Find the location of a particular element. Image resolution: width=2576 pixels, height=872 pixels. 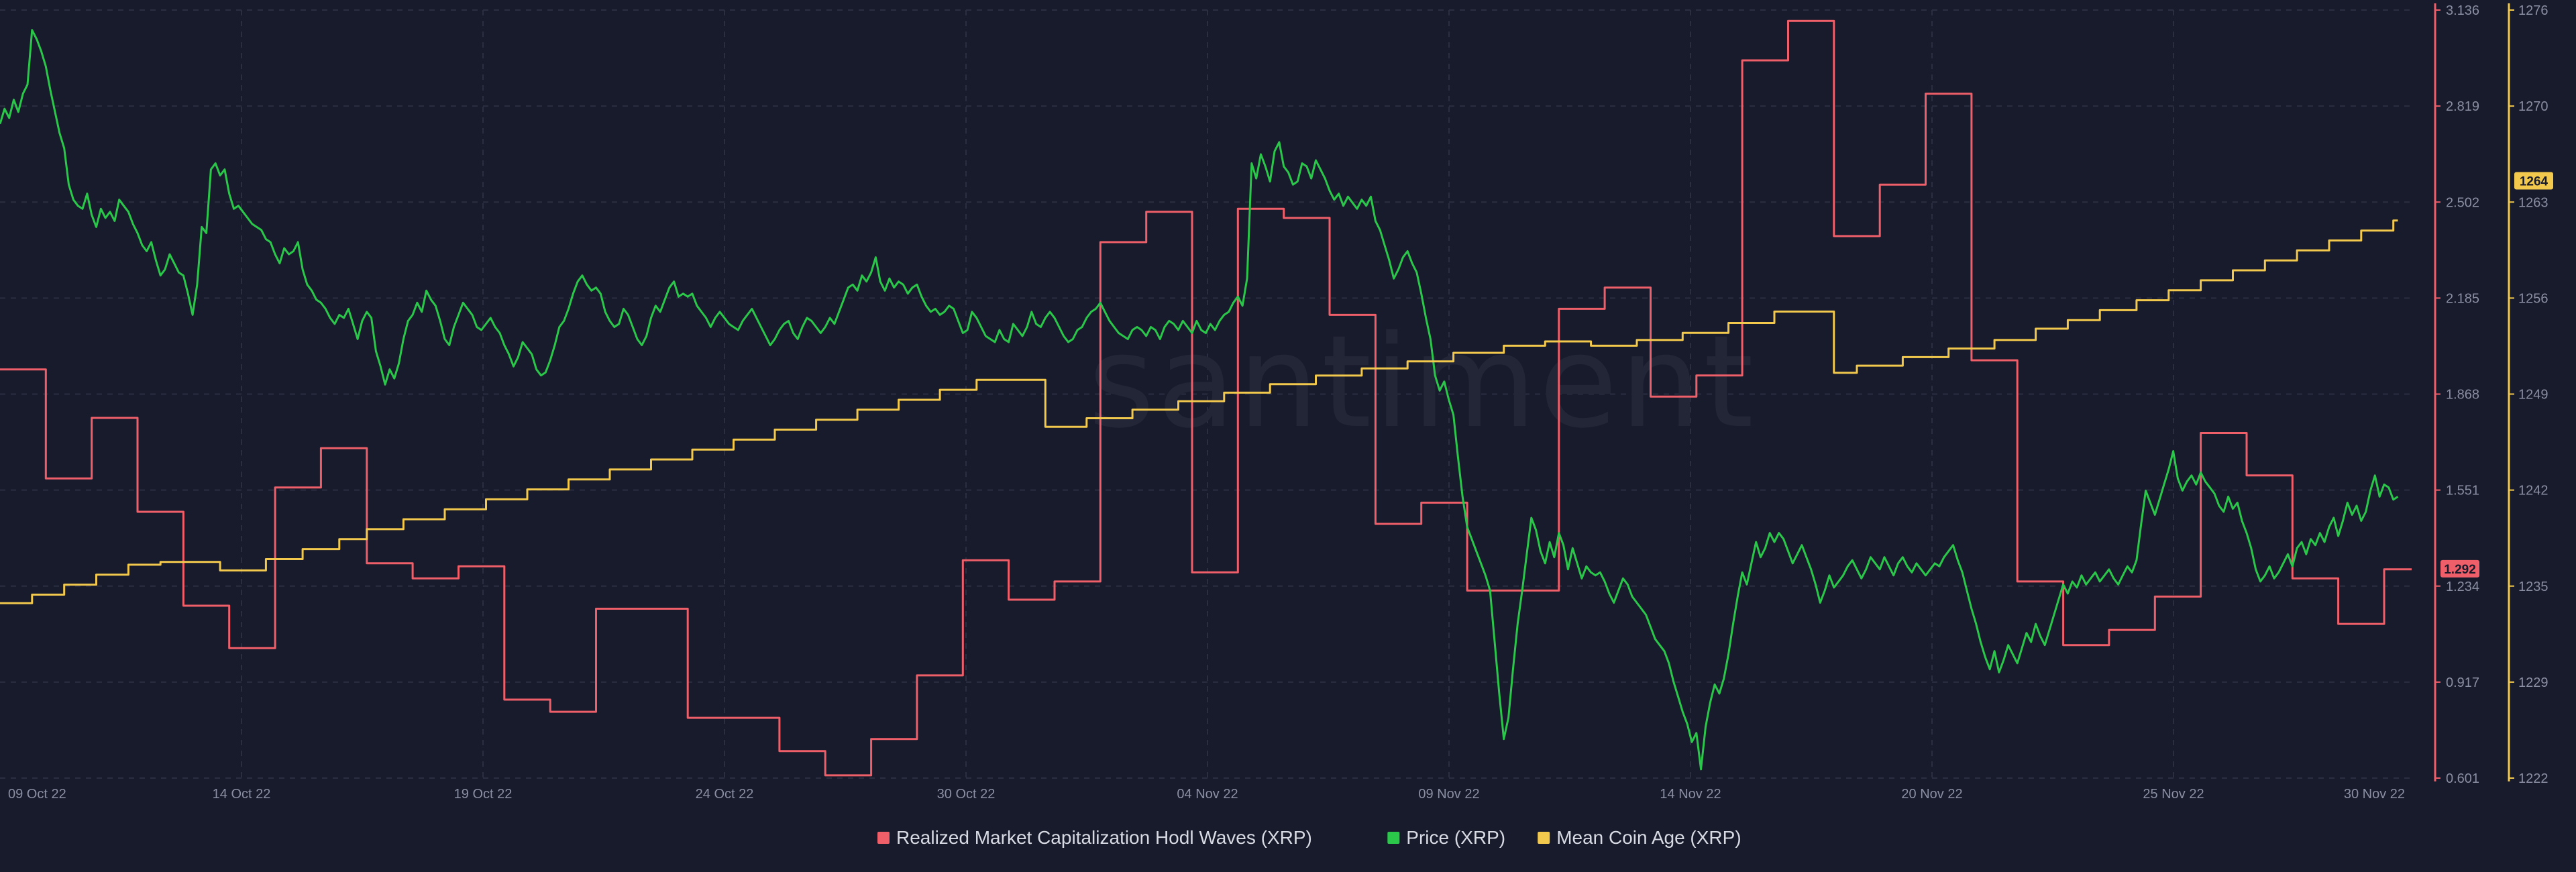

last-value-badge: 1264 is located at coordinates (2533, 181).